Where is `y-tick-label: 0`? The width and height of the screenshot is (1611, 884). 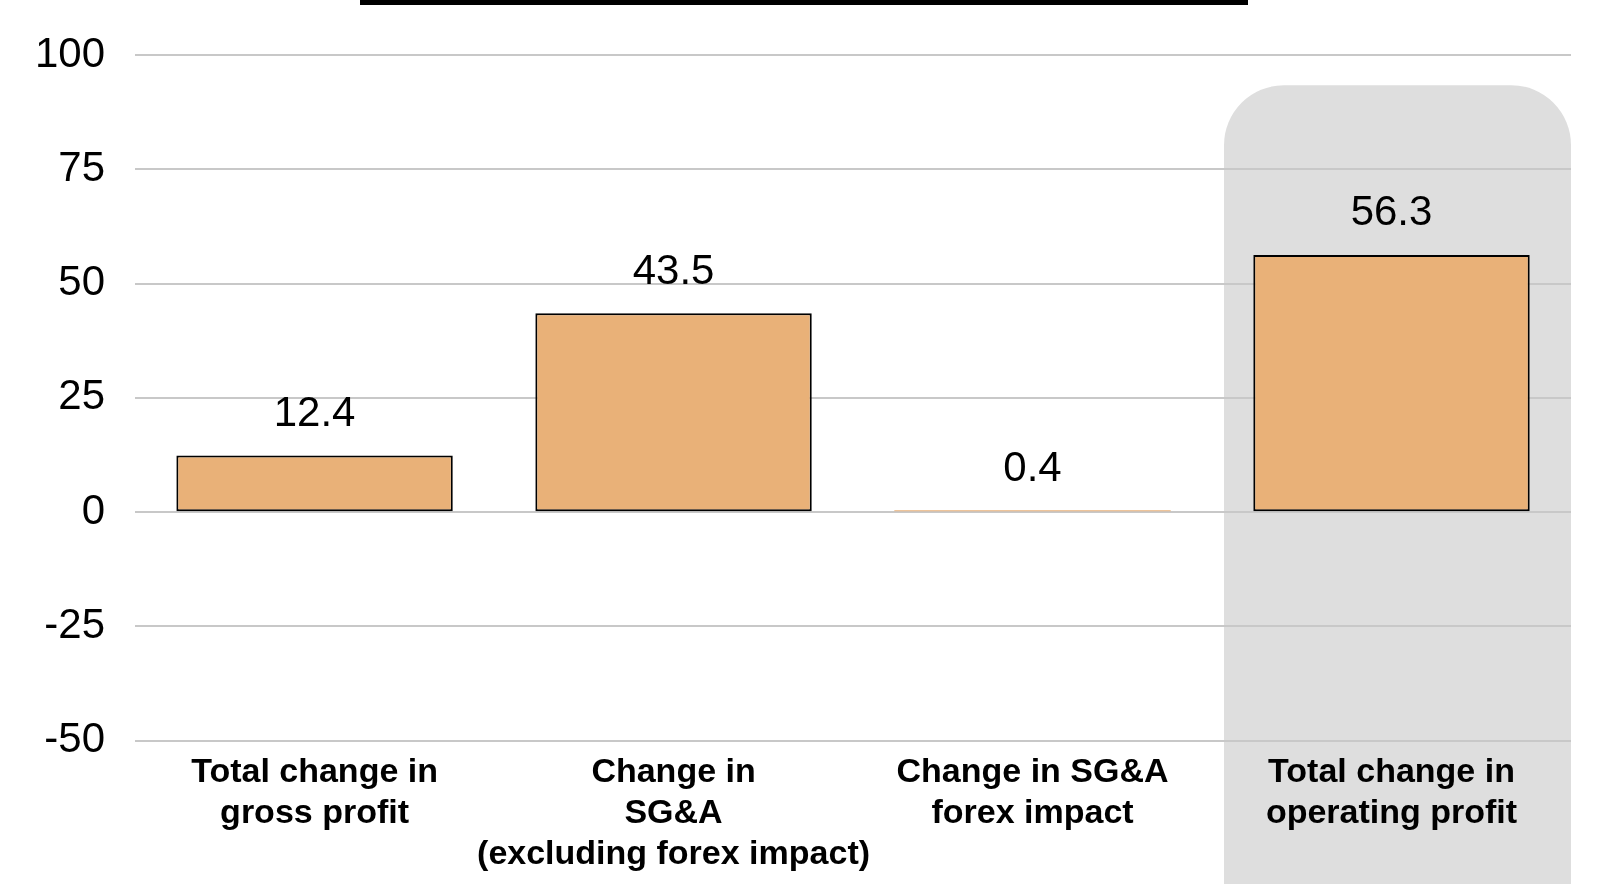 y-tick-label: 0 is located at coordinates (93, 509).